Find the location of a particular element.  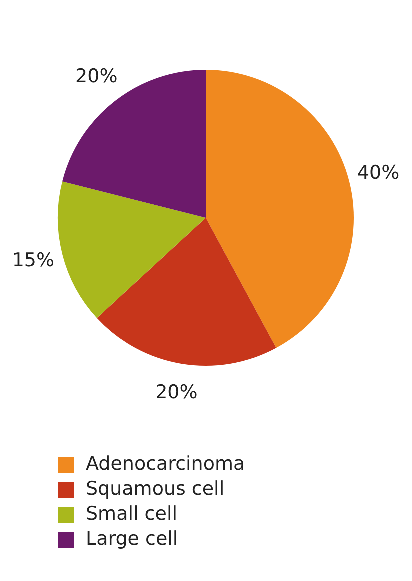

data-label: 15% is located at coordinates (33, 261).